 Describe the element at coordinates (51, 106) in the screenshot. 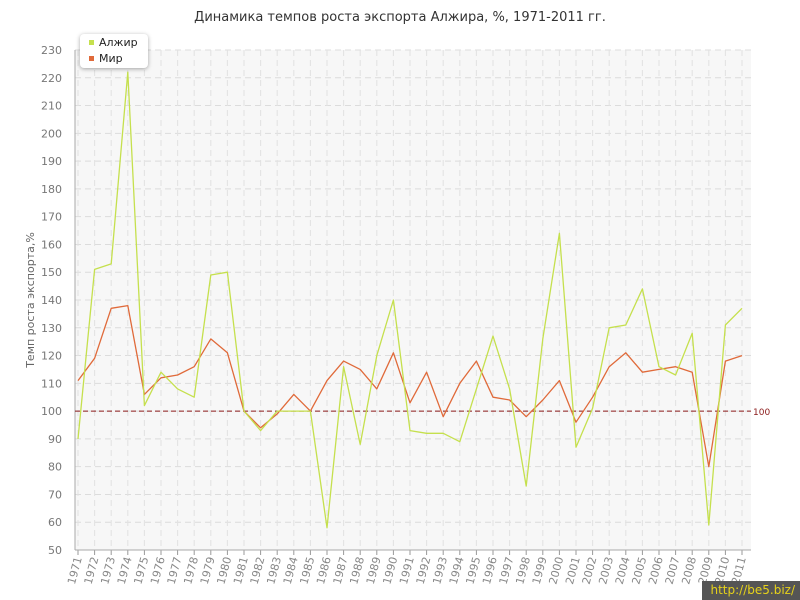

I see `y-tick-label: 210` at that location.